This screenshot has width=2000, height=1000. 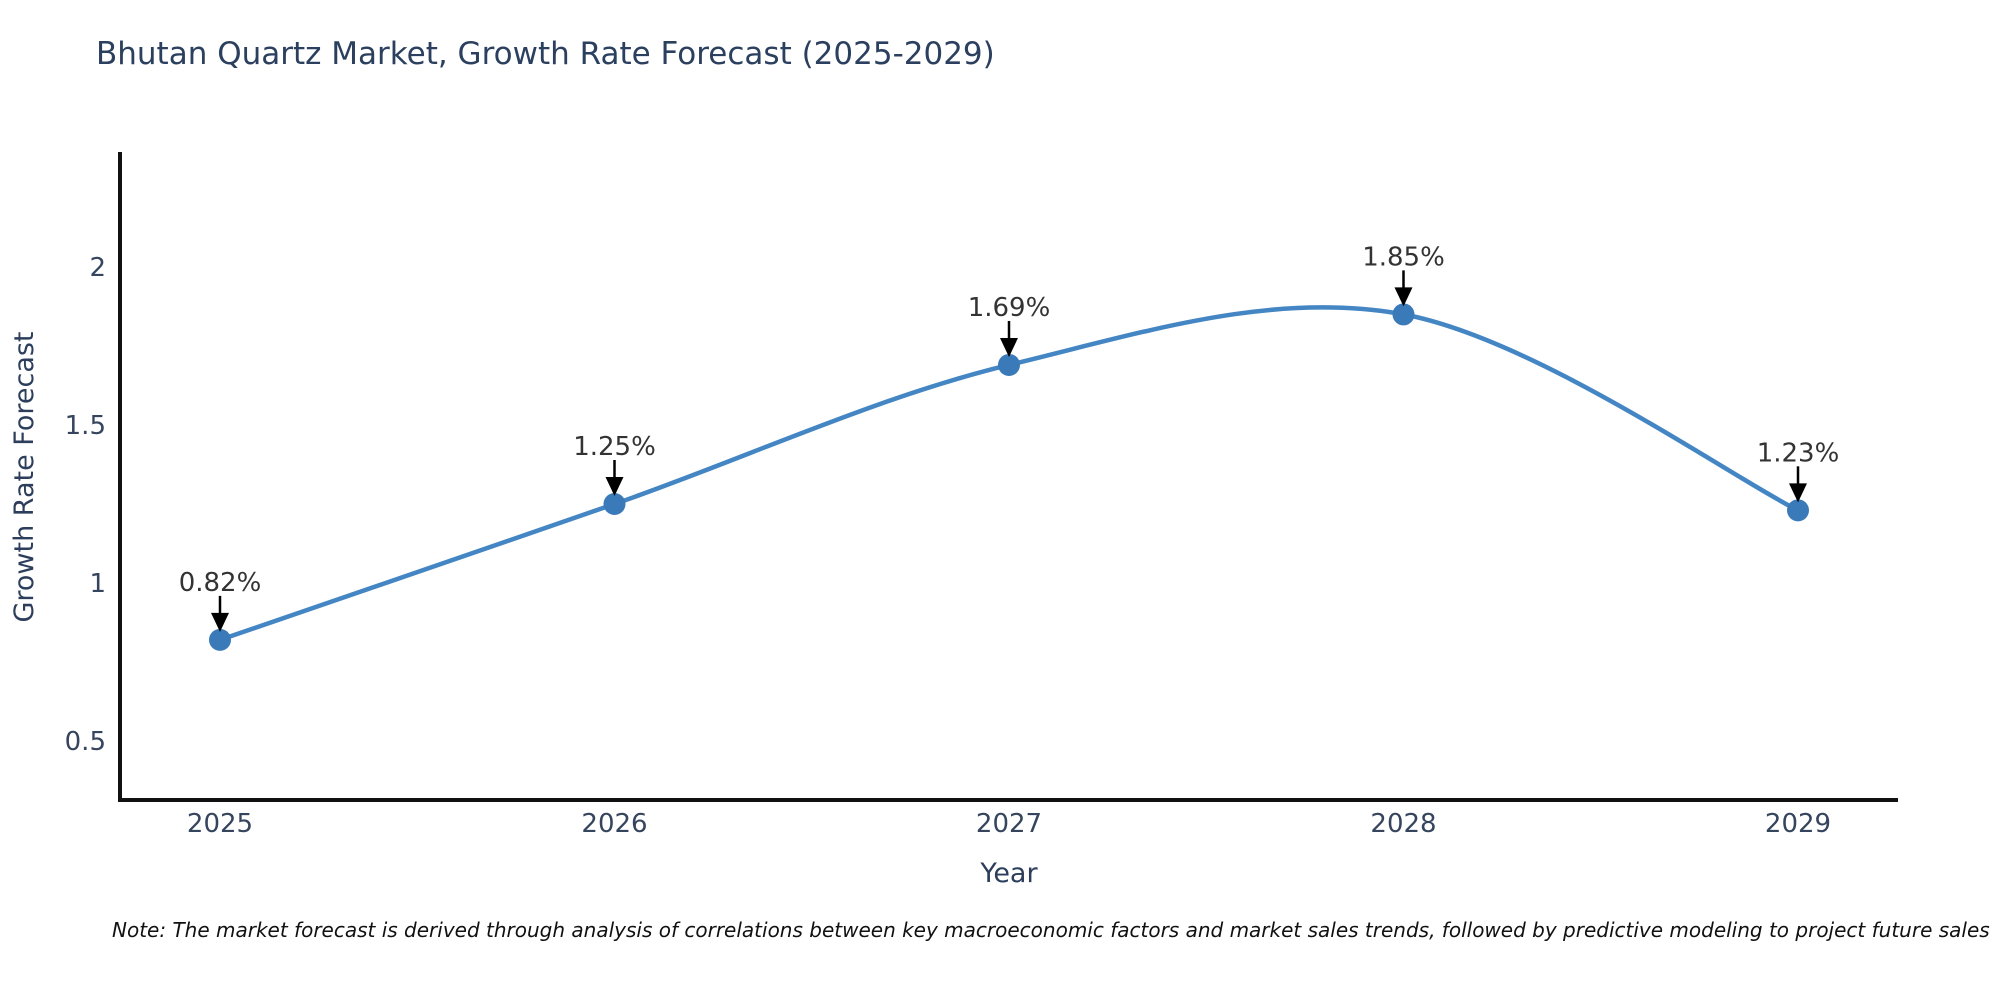 What do you see at coordinates (220, 824) in the screenshot?
I see `x-tick-label: 2025` at bounding box center [220, 824].